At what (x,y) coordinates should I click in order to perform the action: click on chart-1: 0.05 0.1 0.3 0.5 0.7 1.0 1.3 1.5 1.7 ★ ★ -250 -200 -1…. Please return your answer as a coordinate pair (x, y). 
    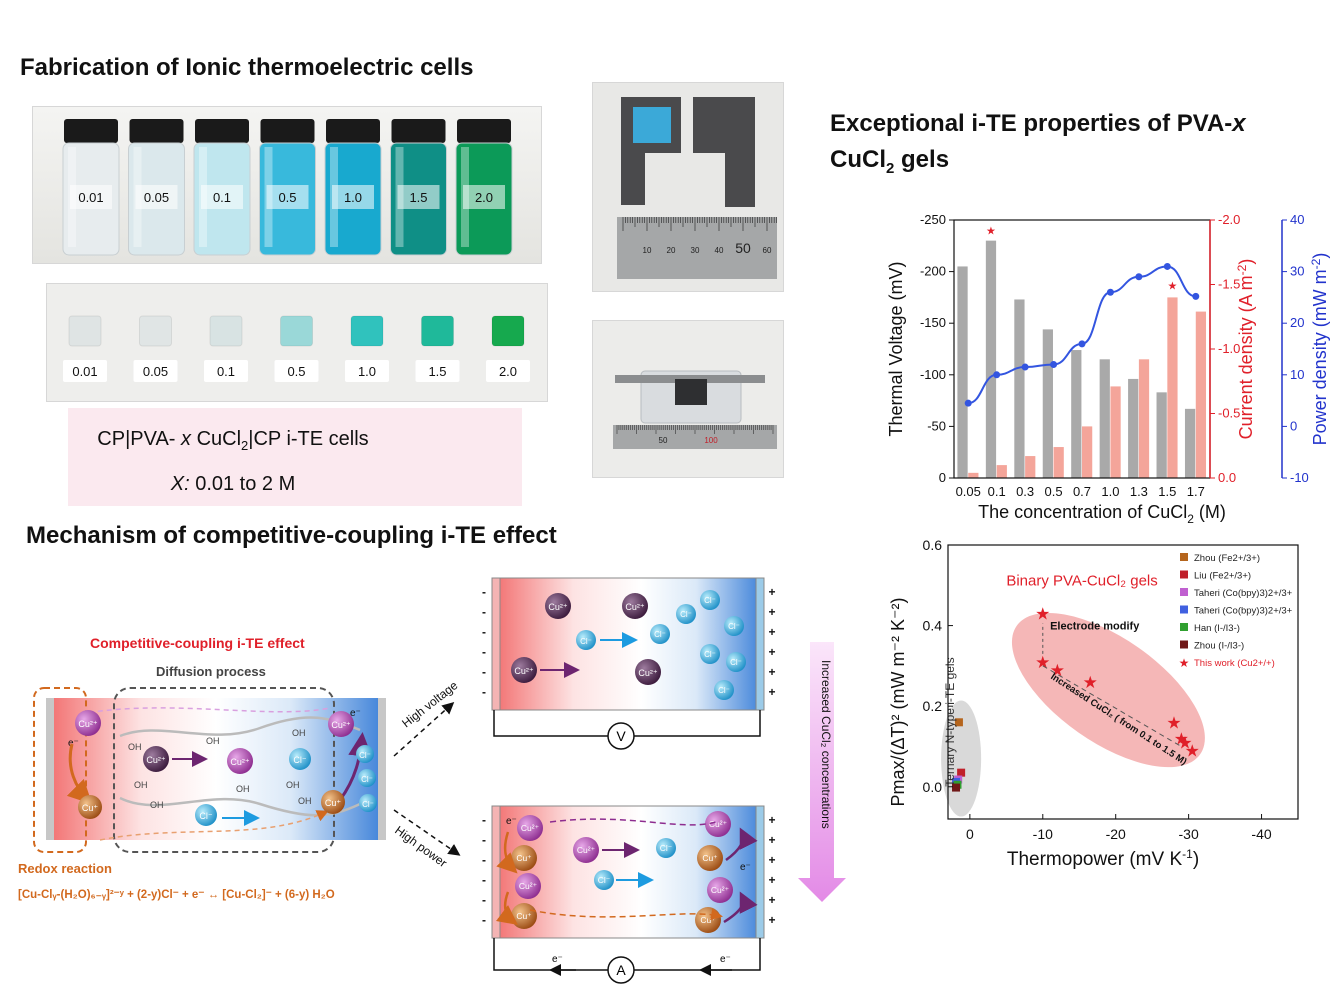
    Looking at the image, I should click on (1109, 367).